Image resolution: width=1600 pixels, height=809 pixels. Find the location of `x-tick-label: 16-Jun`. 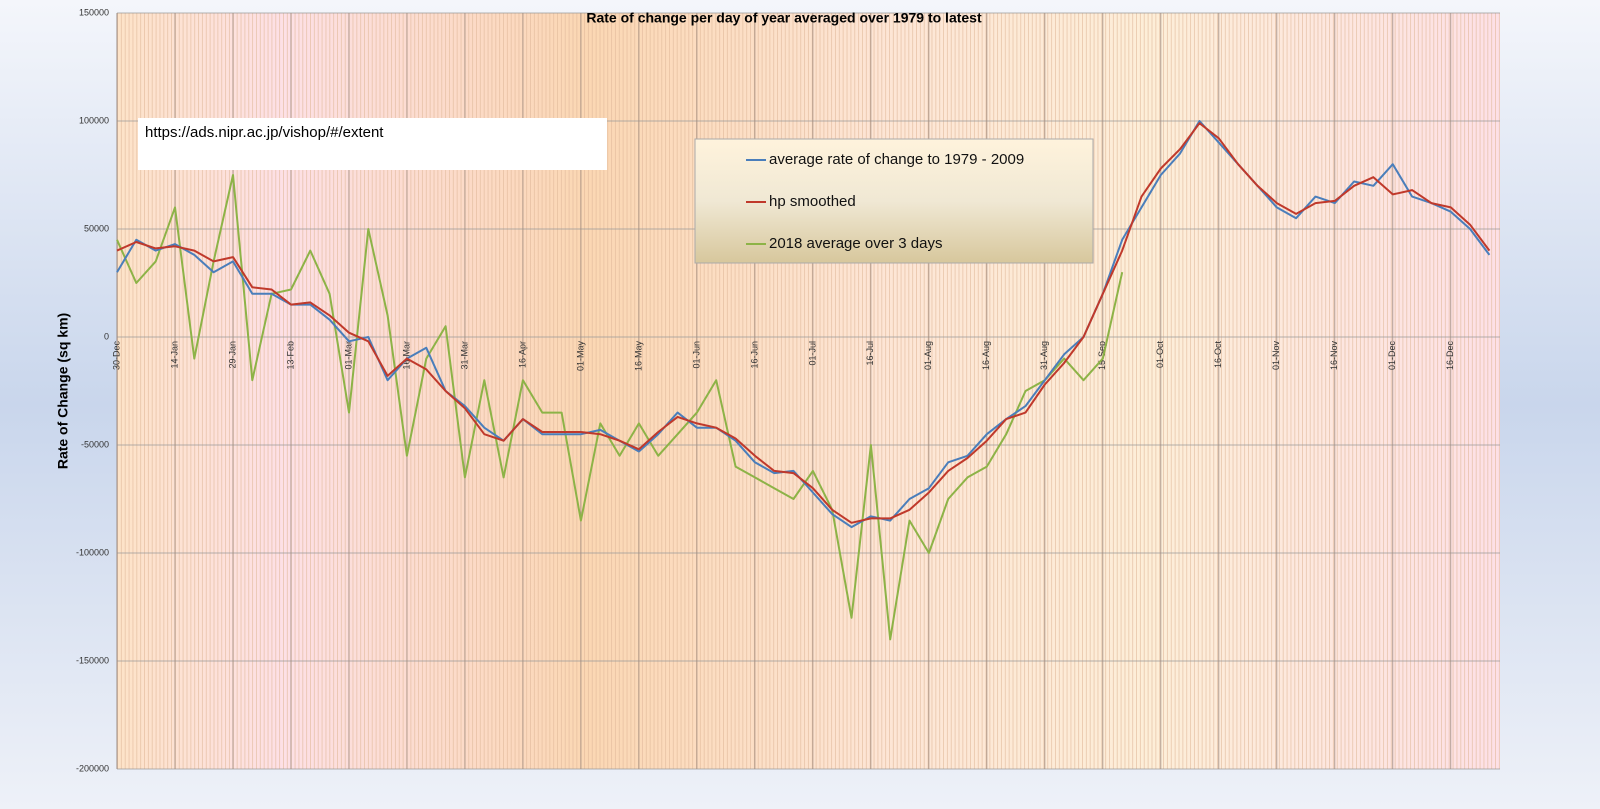

x-tick-label: 16-Jun is located at coordinates (754, 355).